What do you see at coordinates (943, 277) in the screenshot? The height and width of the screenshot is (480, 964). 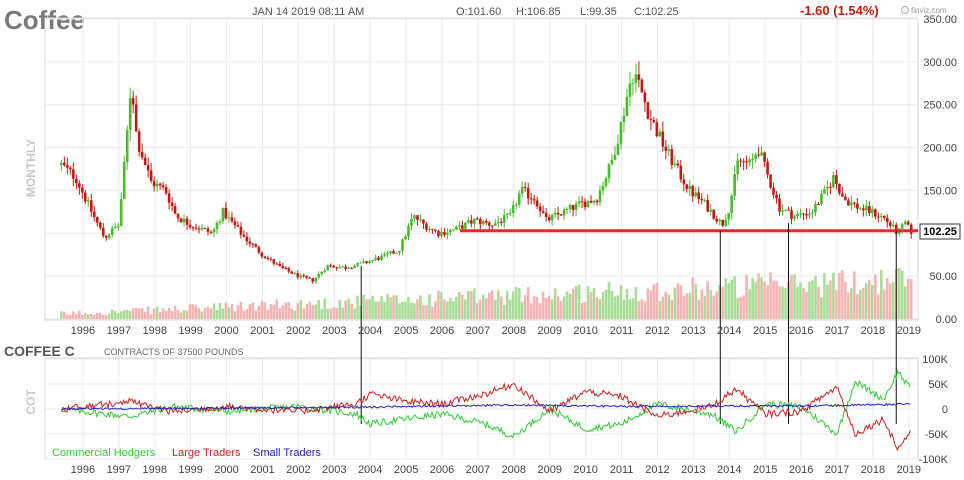 I see `price-tick-label: 50.00` at bounding box center [943, 277].